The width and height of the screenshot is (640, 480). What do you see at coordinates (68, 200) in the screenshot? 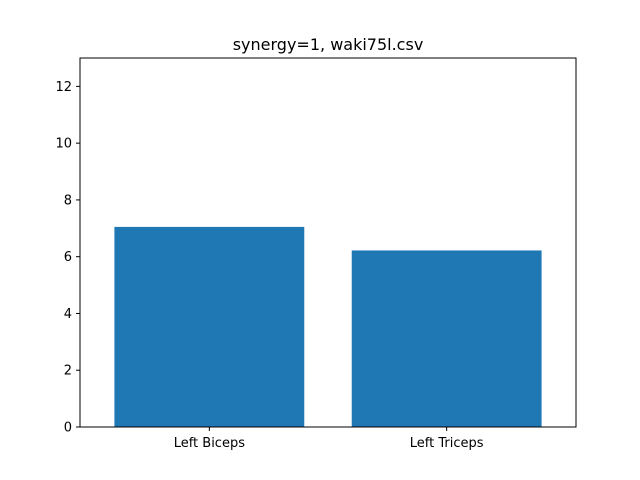
I see `y-tick-label: 8` at bounding box center [68, 200].